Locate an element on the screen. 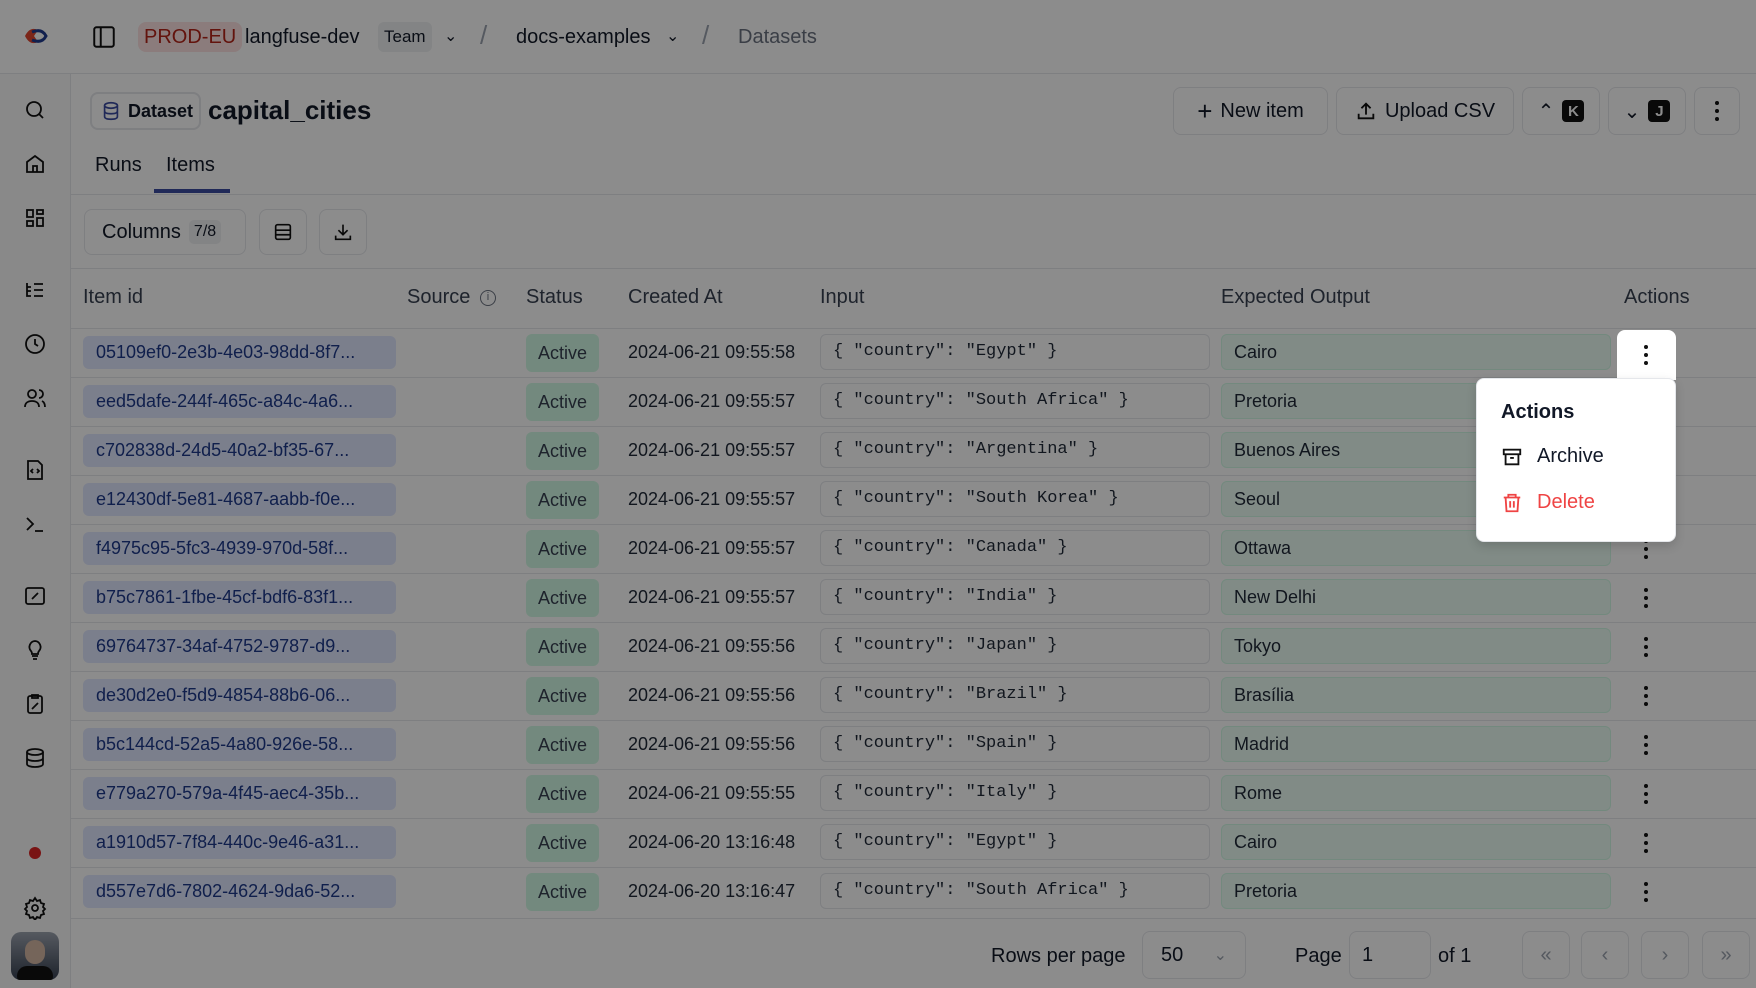 Image resolution: width=1756 pixels, height=988 pixels. new-item-button: + New item is located at coordinates (1250, 111).